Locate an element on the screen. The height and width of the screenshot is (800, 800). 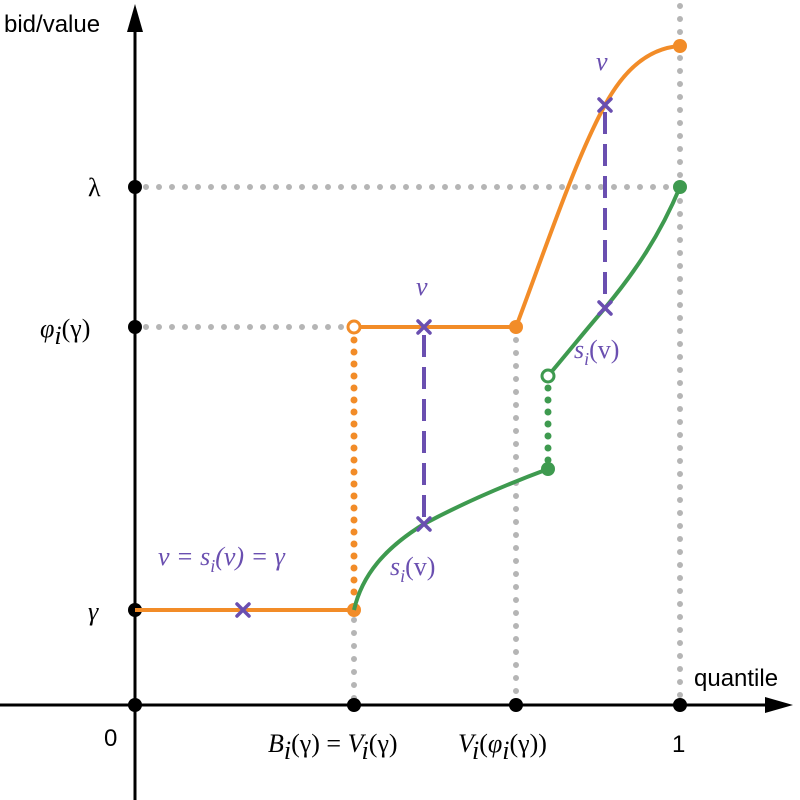
orange-open-point-phi is located at coordinates (354, 327).